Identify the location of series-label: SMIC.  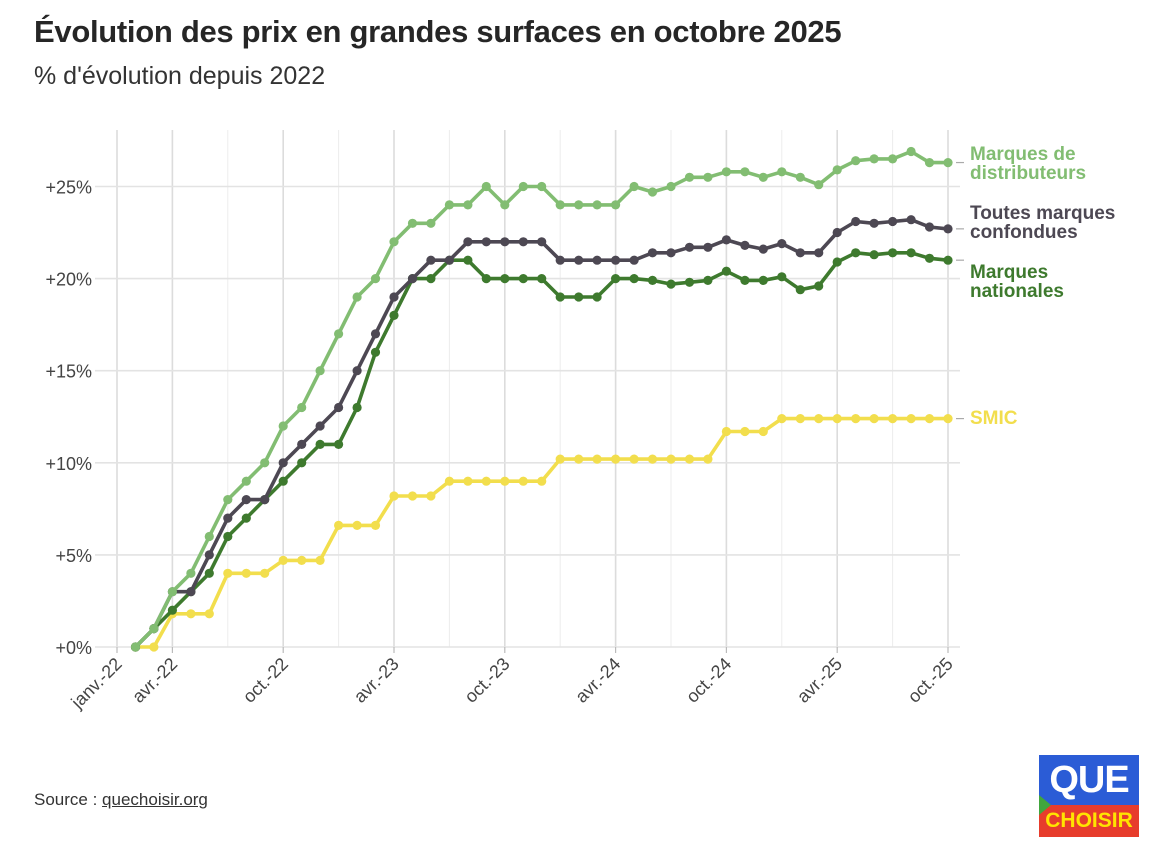
(994, 418).